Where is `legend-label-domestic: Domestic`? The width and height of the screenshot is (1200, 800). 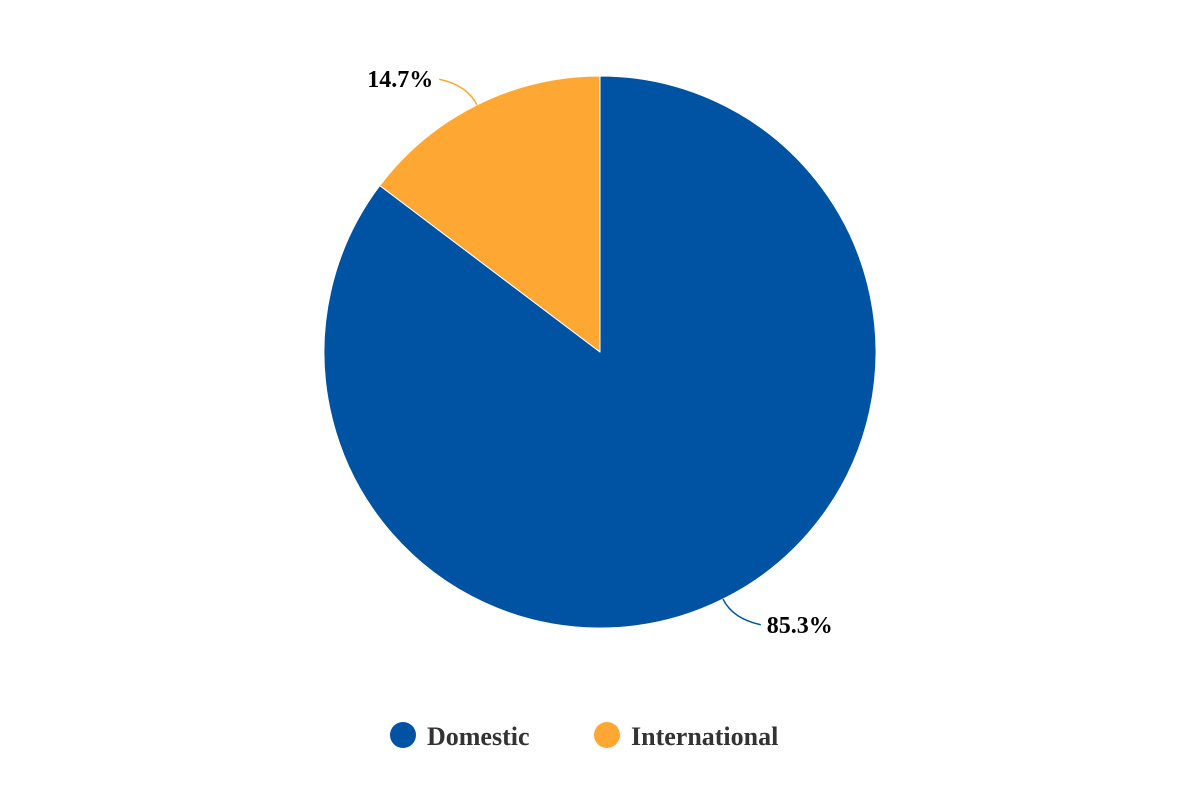 legend-label-domestic: Domestic is located at coordinates (478, 736).